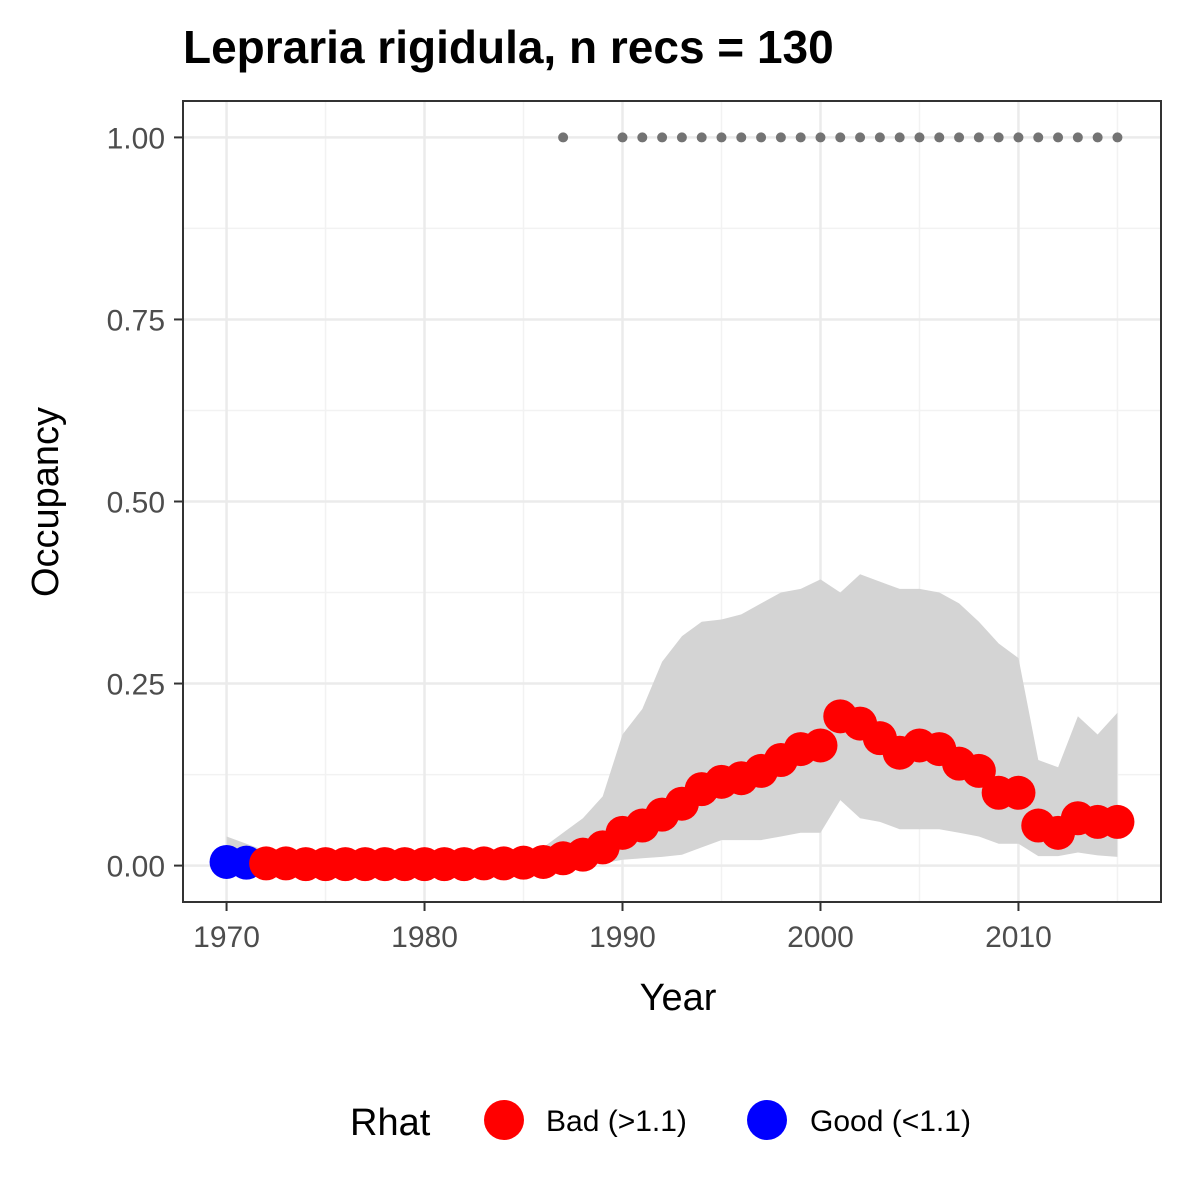  Describe the element at coordinates (767, 1120) in the screenshot. I see `legend-key-good` at that location.